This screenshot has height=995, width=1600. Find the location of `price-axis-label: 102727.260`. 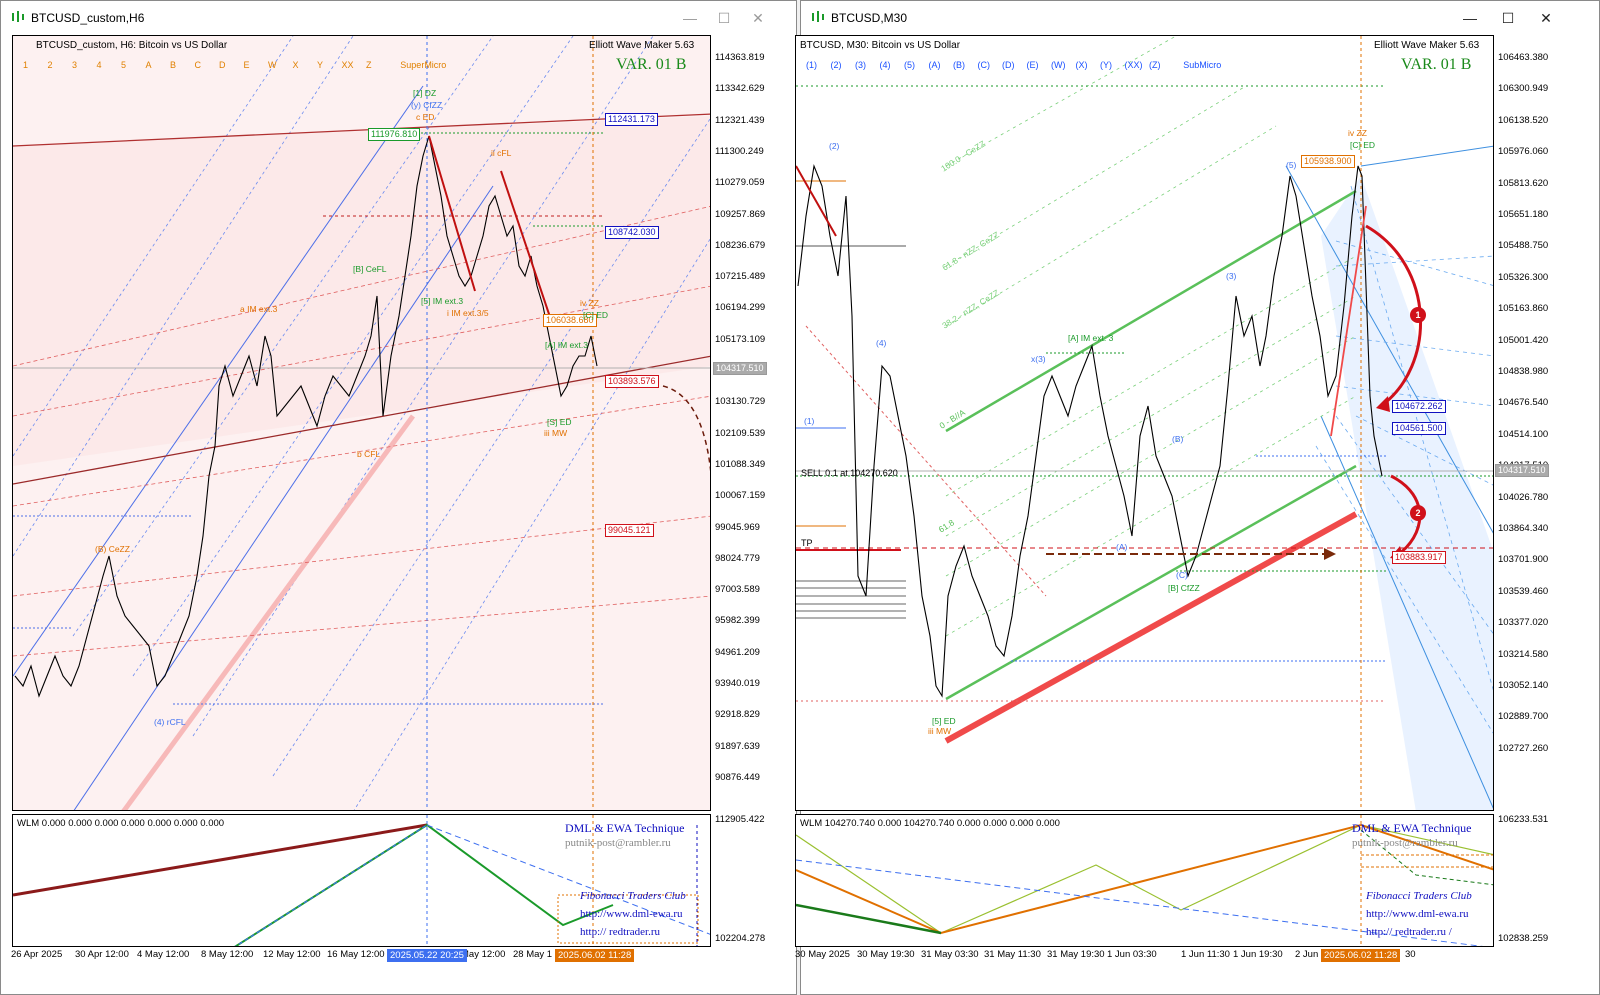

price-axis-label: 102727.260 is located at coordinates (1523, 748).